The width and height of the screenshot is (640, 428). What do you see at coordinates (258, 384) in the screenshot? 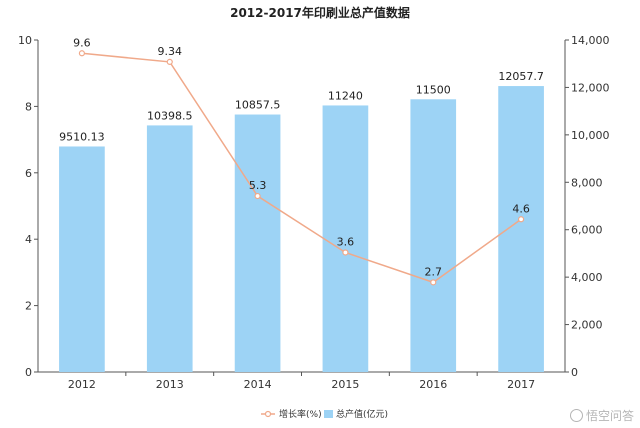
I see `x-tick-label: 2014` at bounding box center [258, 384].